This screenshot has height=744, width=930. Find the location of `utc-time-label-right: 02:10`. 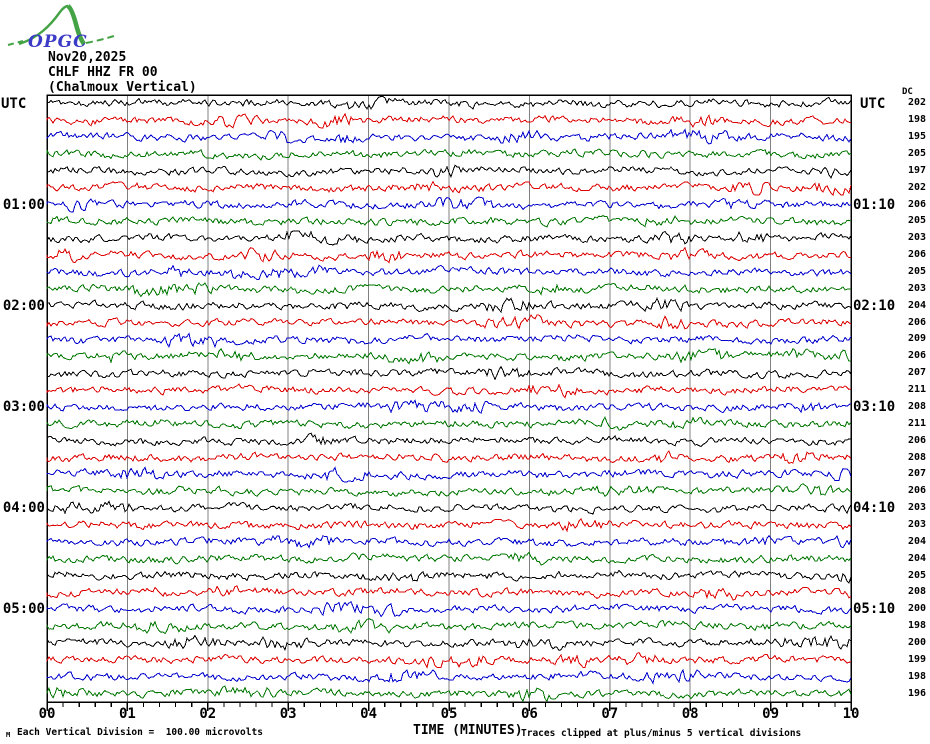

utc-time-label-right: 02:10 is located at coordinates (874, 305).